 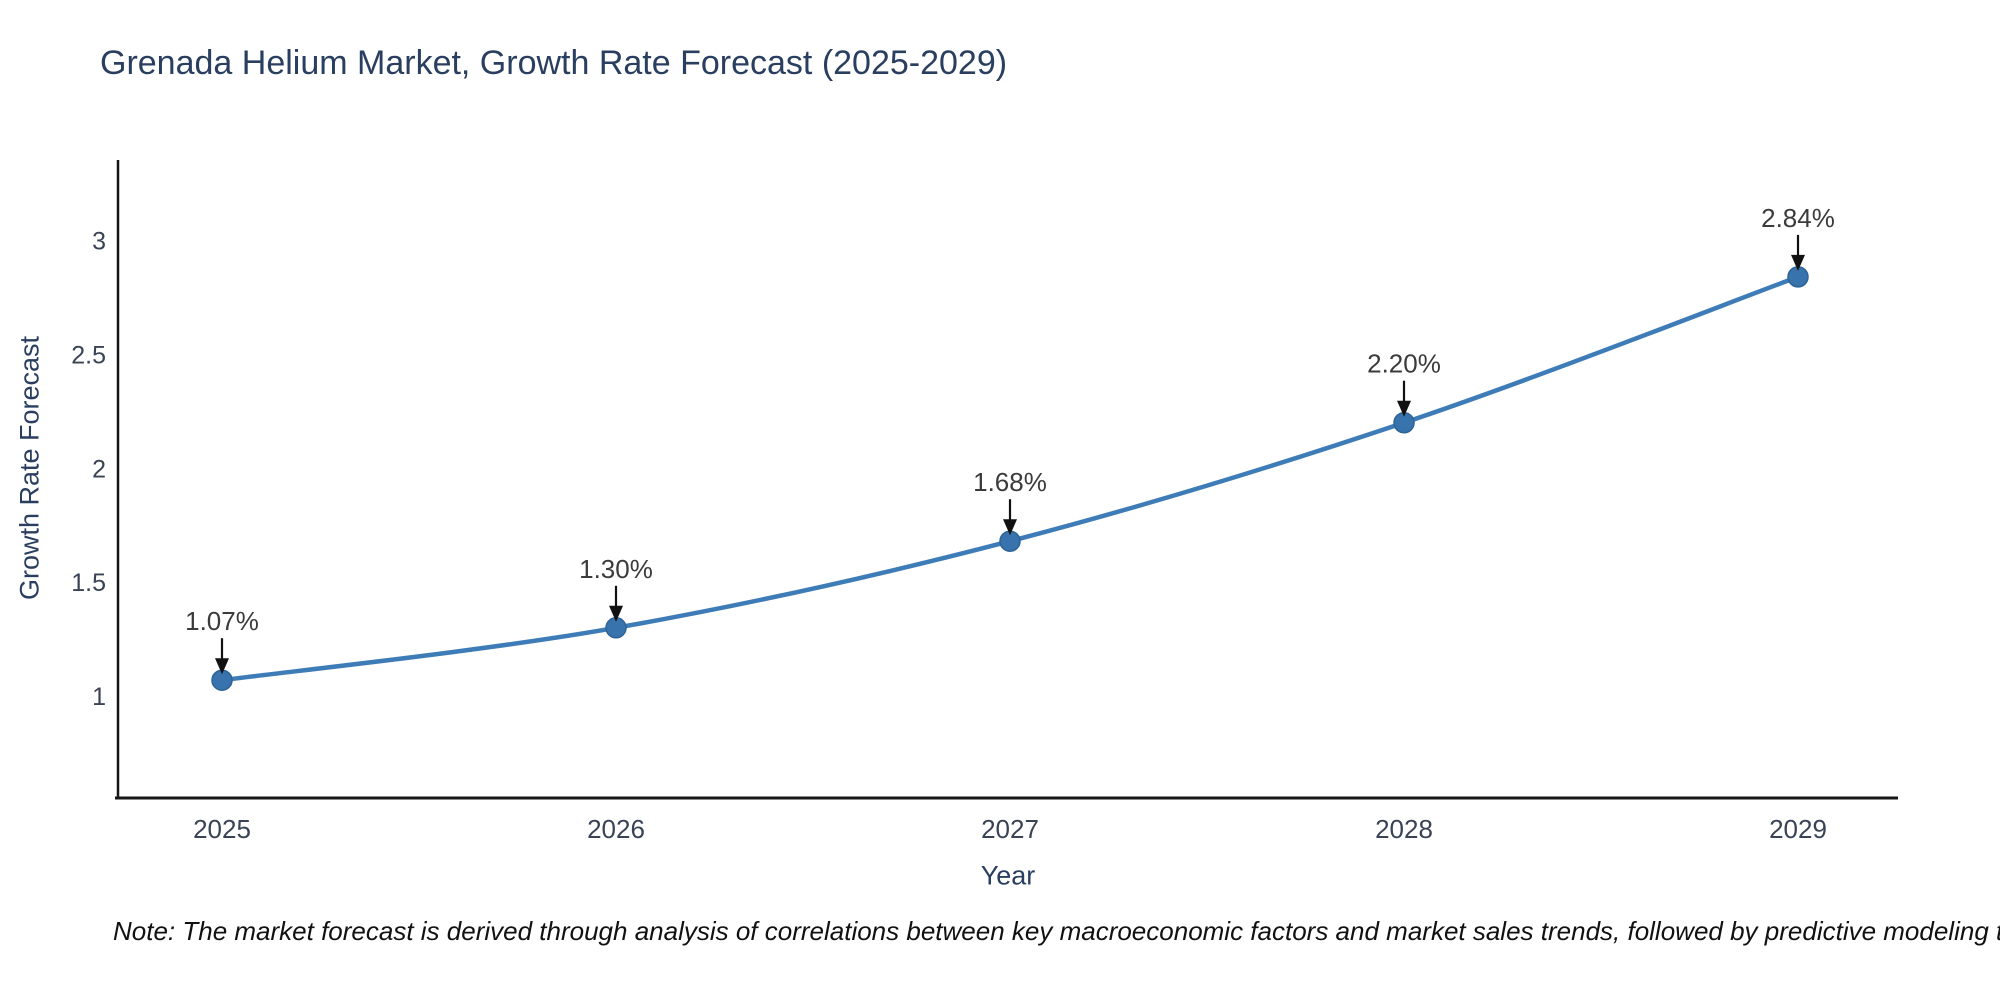 I want to click on point-value-label: 1.68%, so click(x=1010, y=482).